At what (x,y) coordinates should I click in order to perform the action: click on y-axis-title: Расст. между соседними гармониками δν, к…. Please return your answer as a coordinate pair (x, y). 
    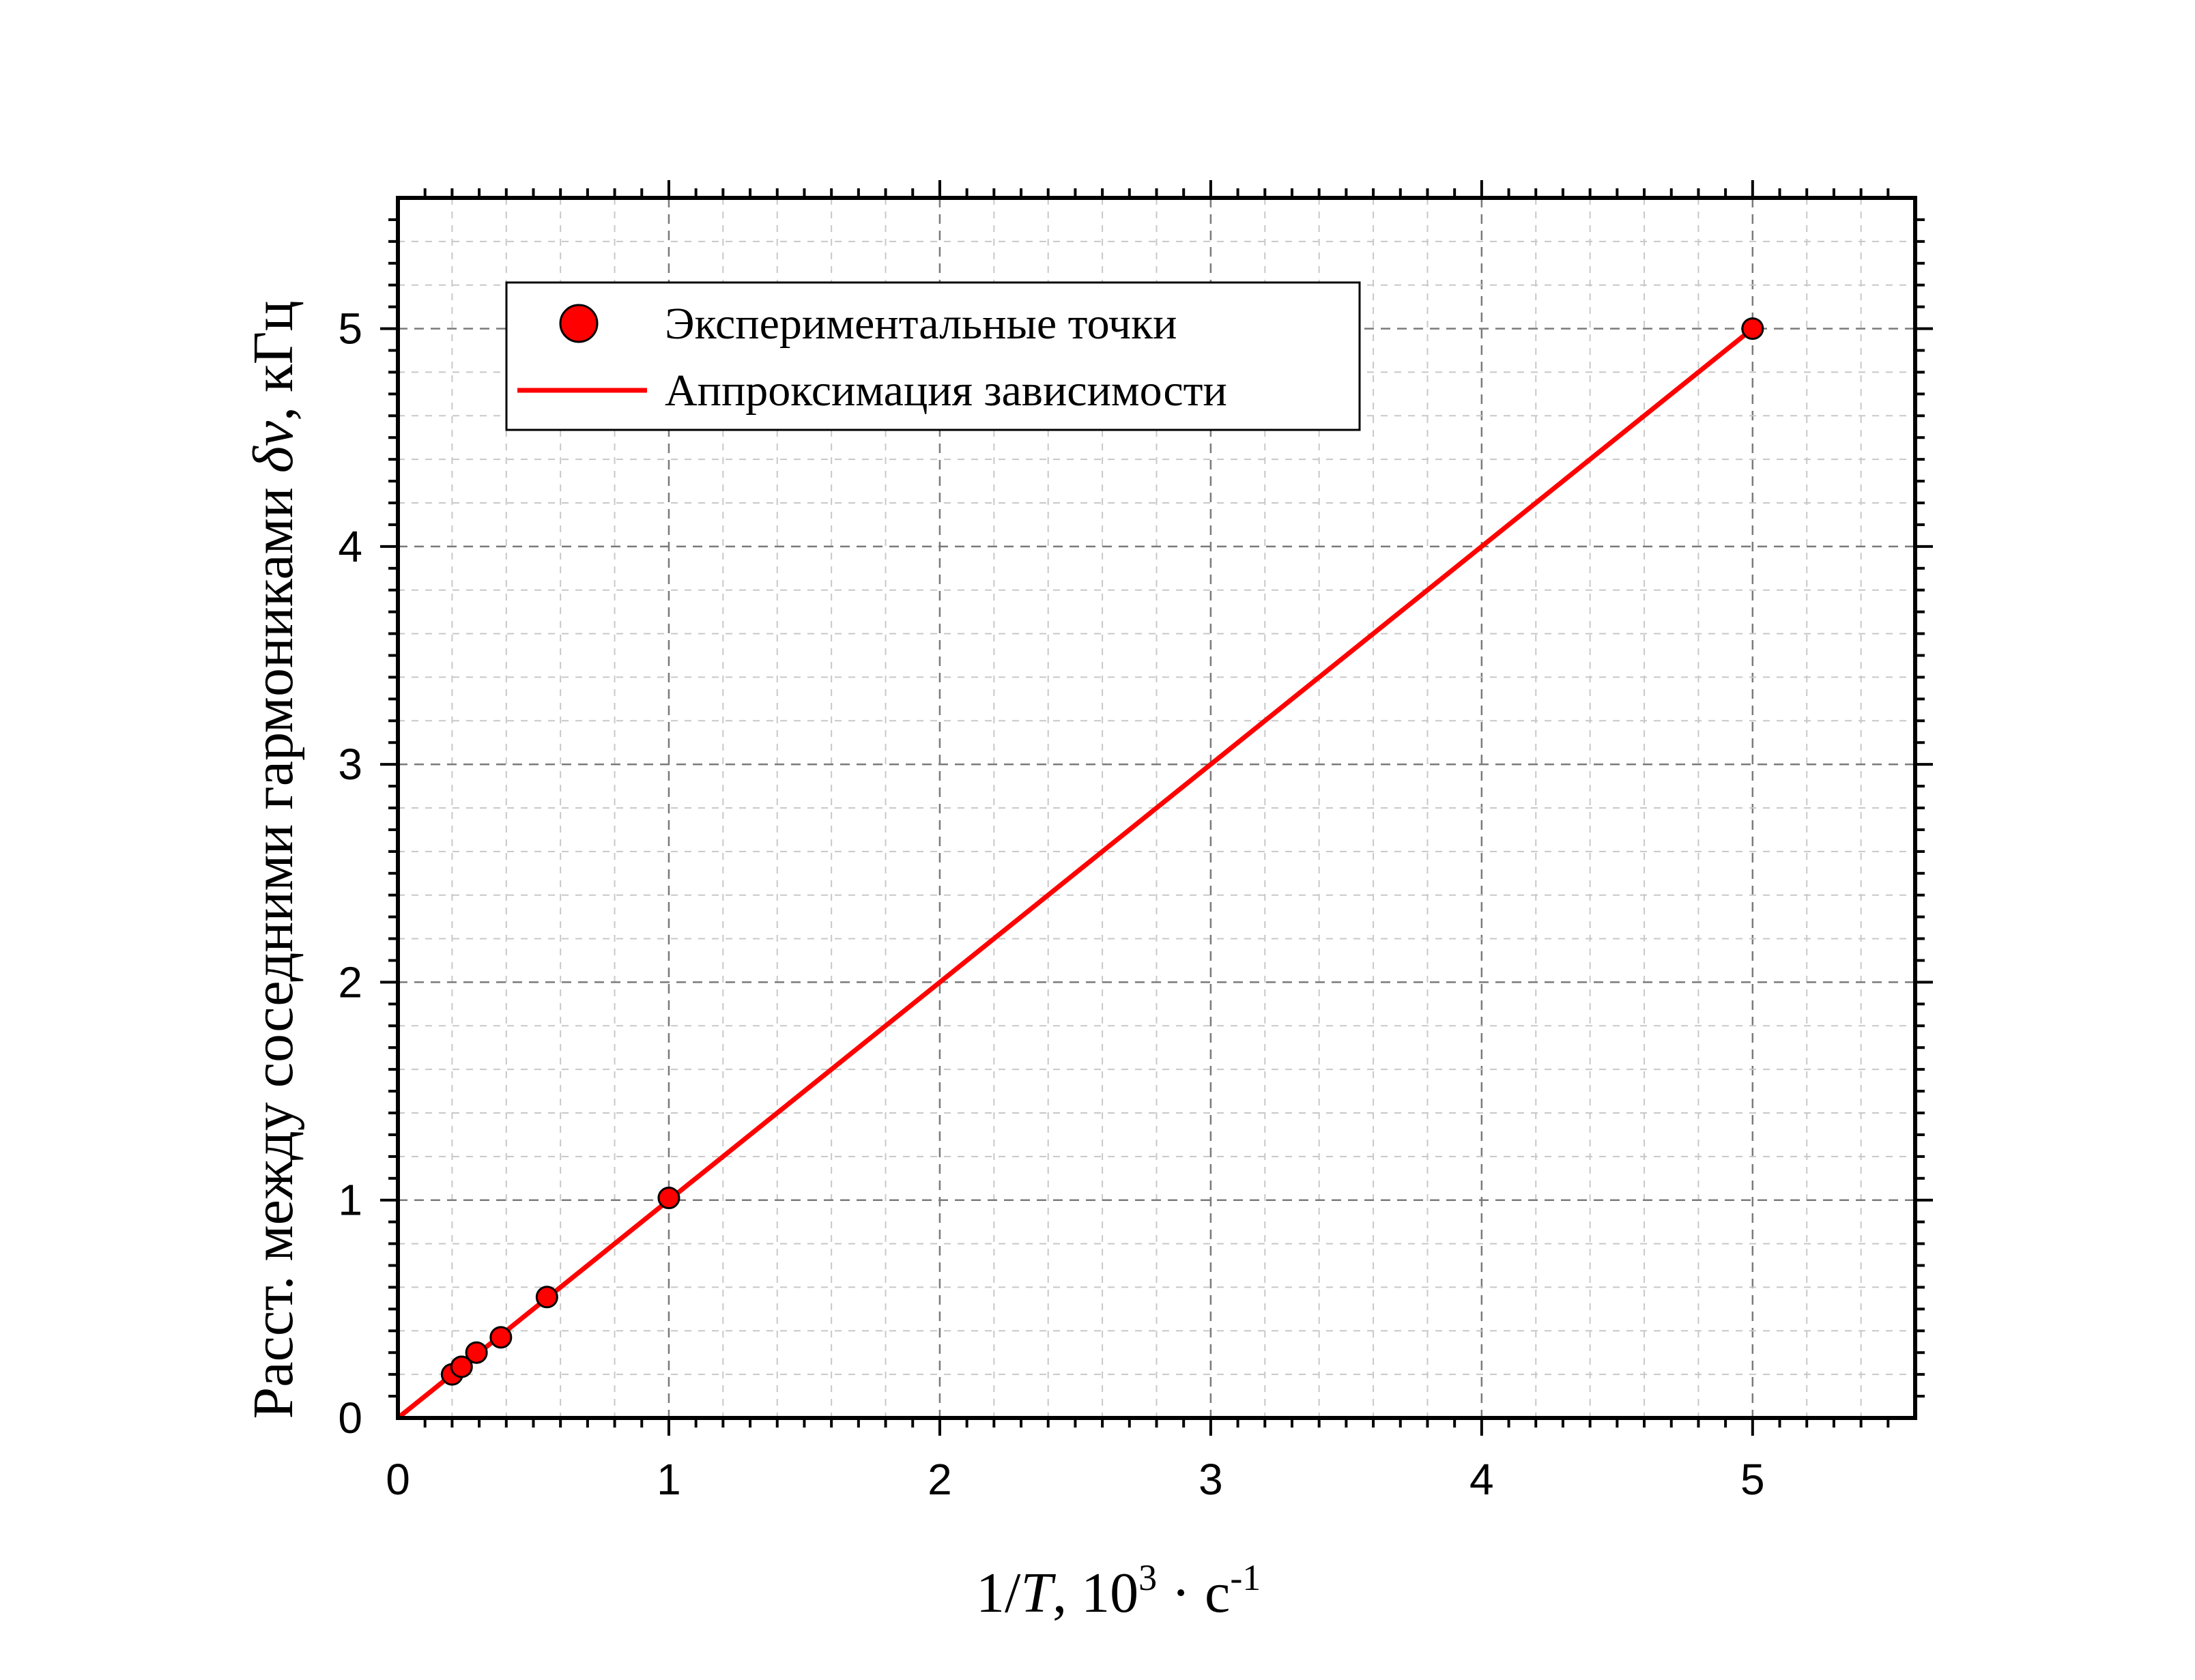
    Looking at the image, I should click on (273, 860).